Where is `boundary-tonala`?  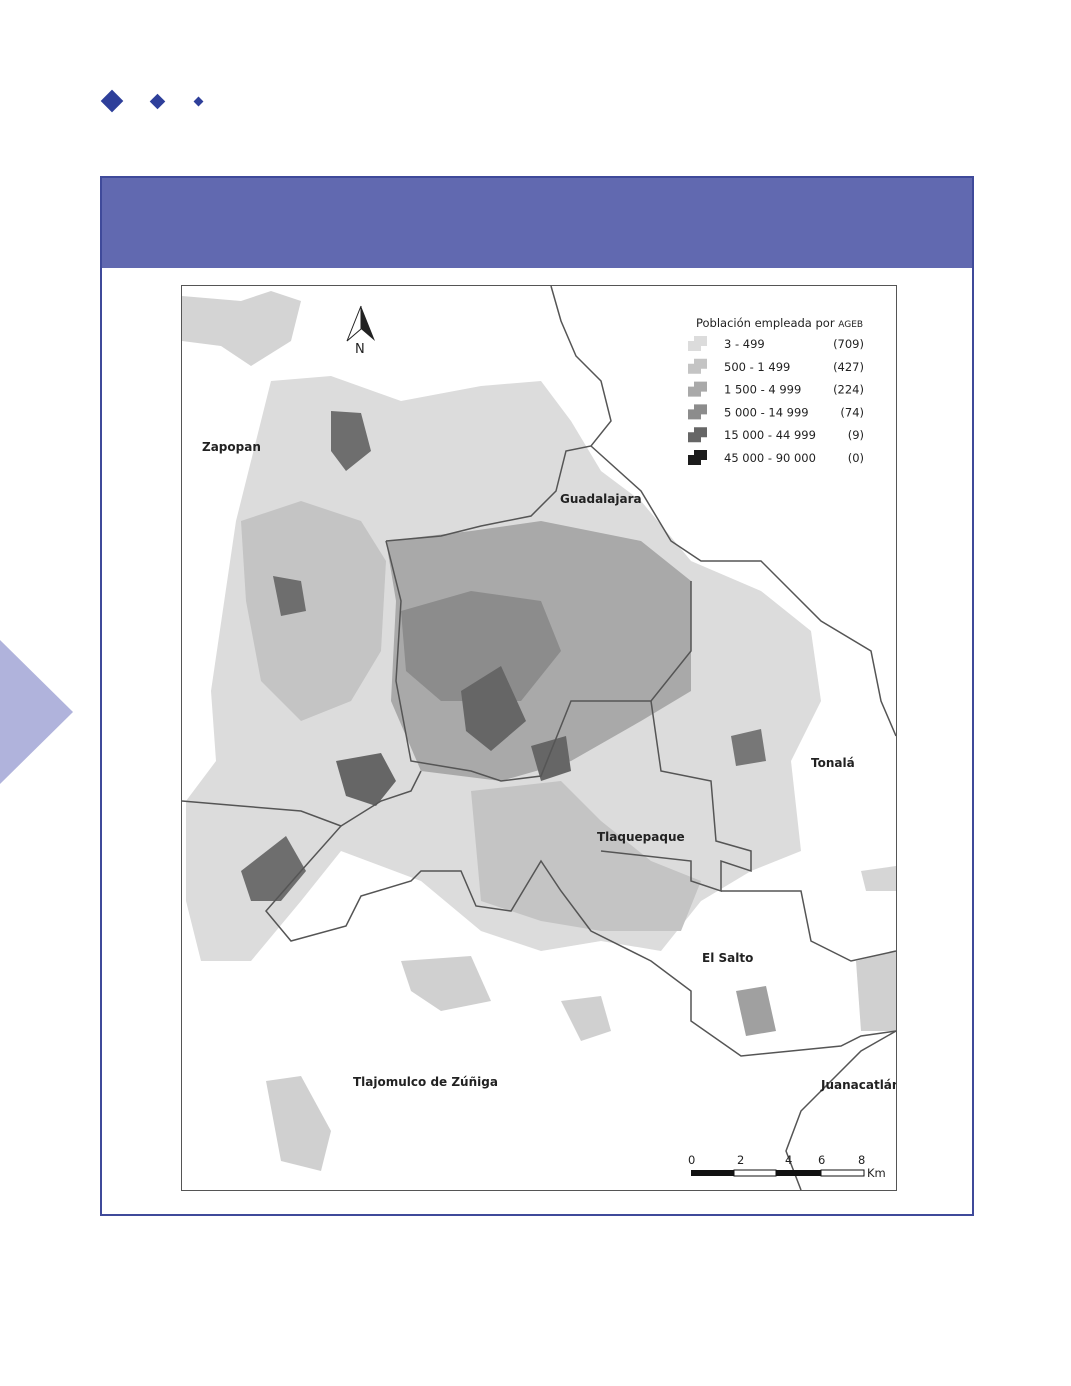 boundary-tonala is located at coordinates (743, 591).